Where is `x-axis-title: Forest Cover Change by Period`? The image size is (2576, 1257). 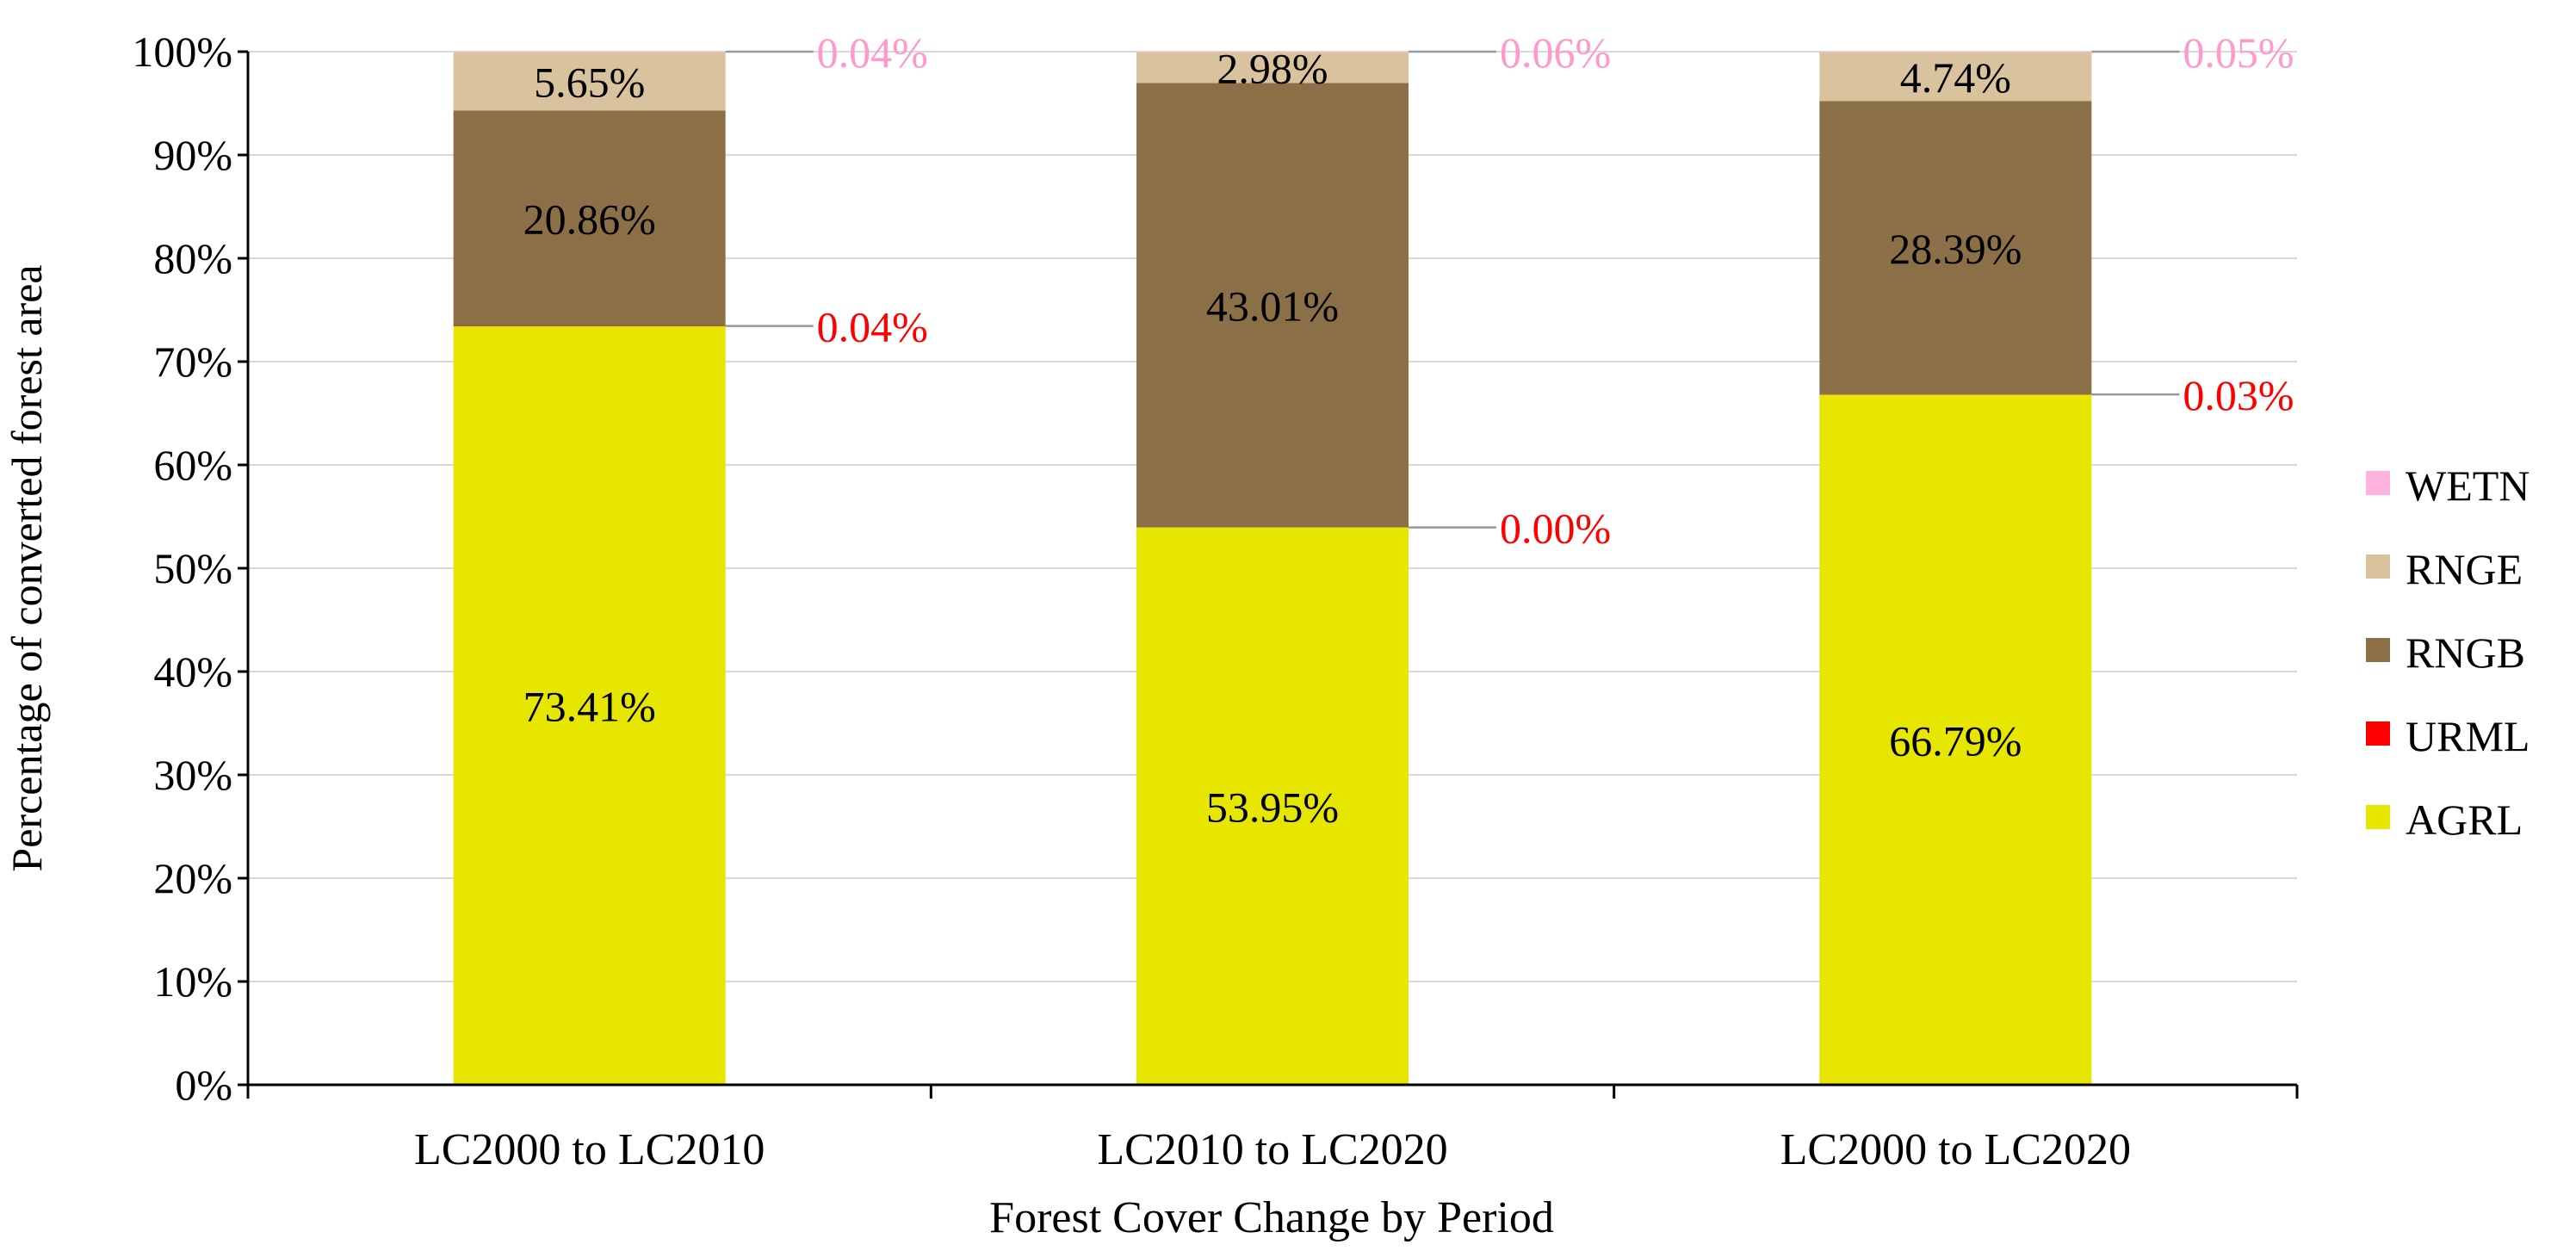 x-axis-title: Forest Cover Change by Period is located at coordinates (1271, 1217).